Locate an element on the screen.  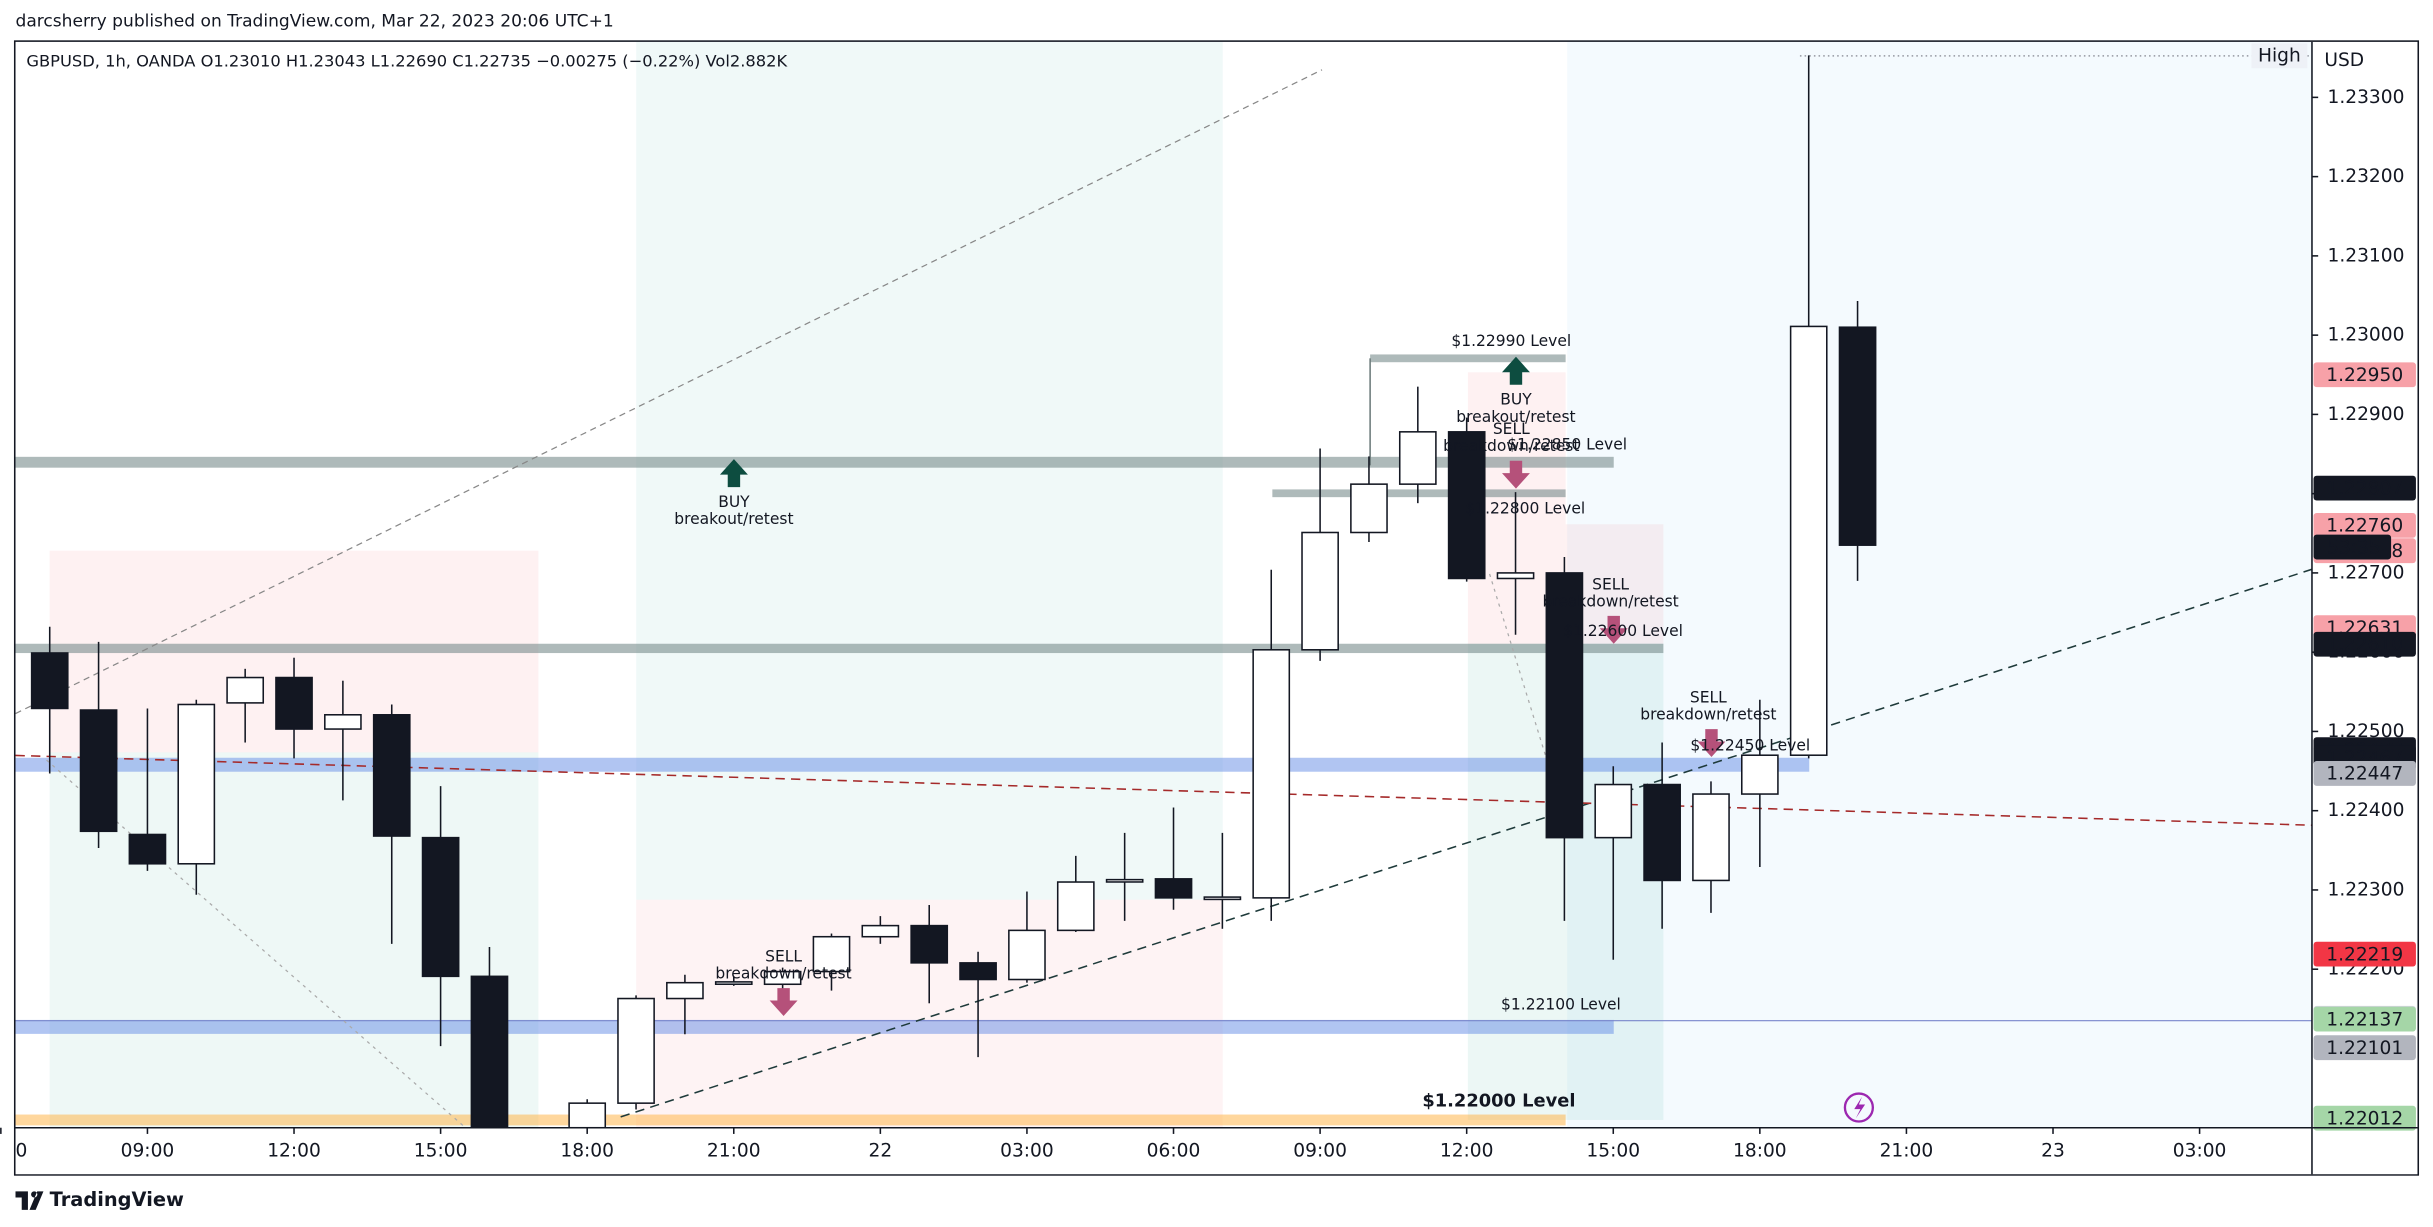
y-tick-label: 1.22700 is located at coordinates (2365, 572).